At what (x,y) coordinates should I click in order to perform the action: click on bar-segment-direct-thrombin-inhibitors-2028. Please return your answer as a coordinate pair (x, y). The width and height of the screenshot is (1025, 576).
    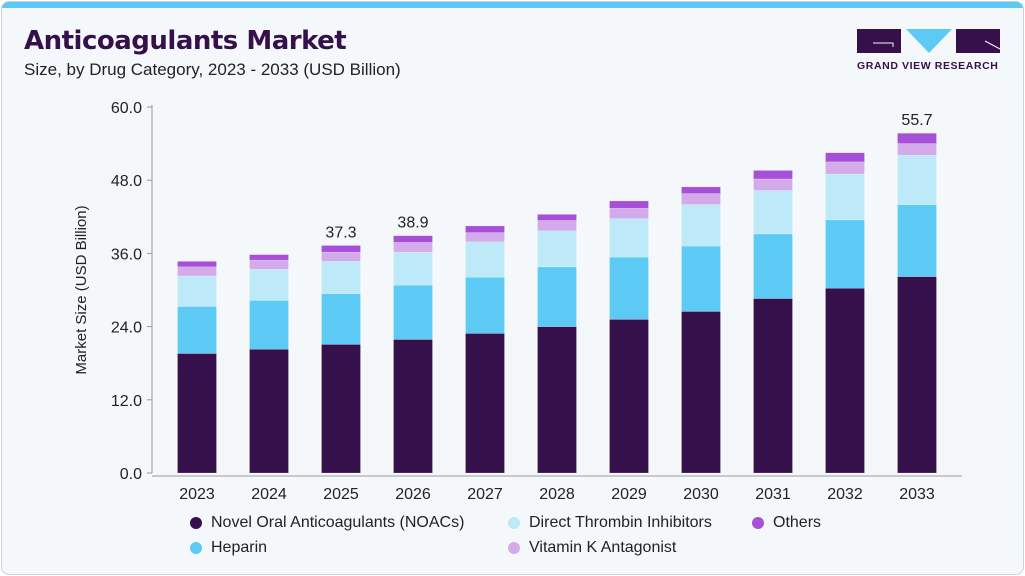
    Looking at the image, I should click on (557, 249).